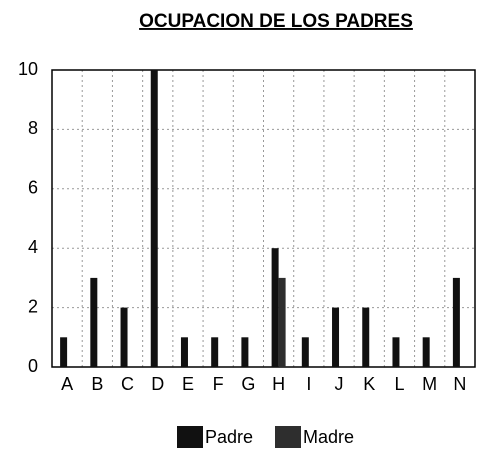 Image resolution: width=482 pixels, height=450 pixels. What do you see at coordinates (157, 384) in the screenshot?
I see `x-tick-label: D` at bounding box center [157, 384].